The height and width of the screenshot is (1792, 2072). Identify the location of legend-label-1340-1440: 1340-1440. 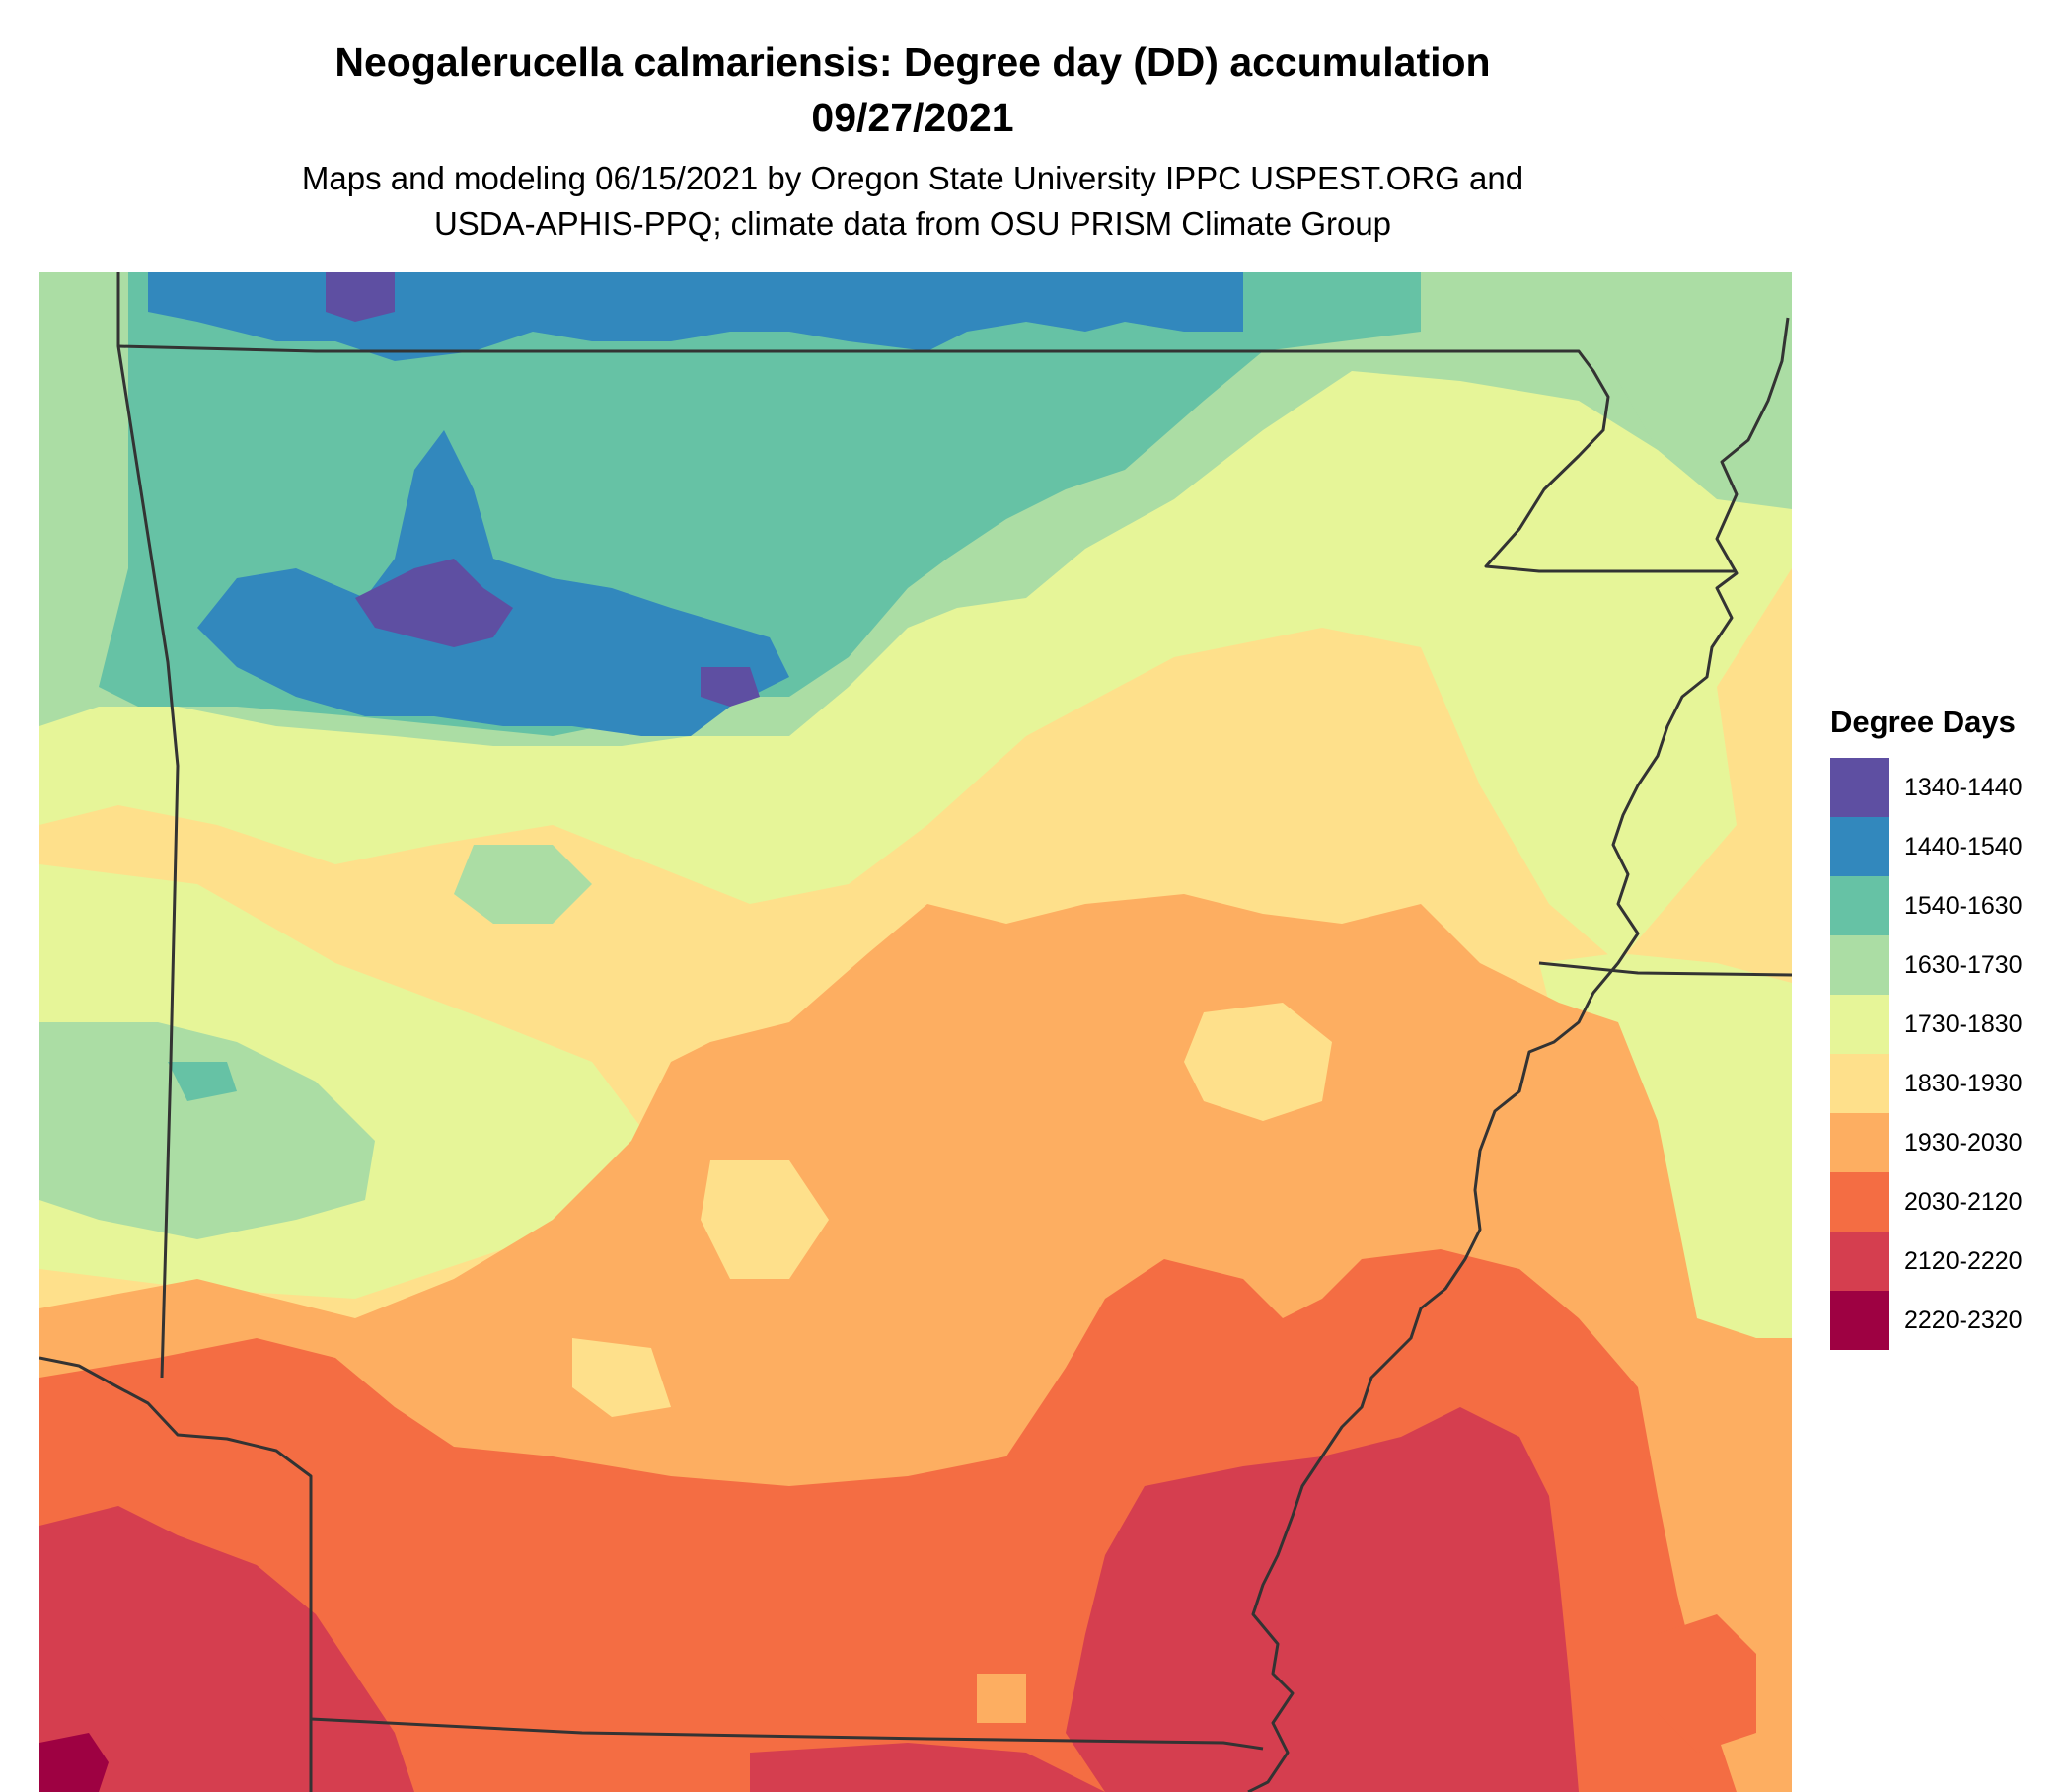
(1964, 787).